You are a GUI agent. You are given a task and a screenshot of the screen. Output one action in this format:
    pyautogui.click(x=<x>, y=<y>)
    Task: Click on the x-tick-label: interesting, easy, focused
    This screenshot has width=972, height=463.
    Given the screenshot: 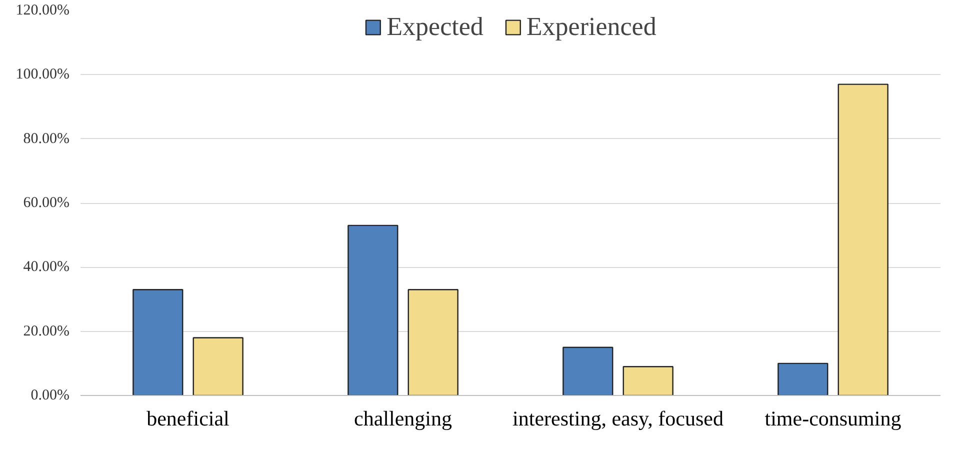 What is the action you would take?
    pyautogui.click(x=618, y=418)
    